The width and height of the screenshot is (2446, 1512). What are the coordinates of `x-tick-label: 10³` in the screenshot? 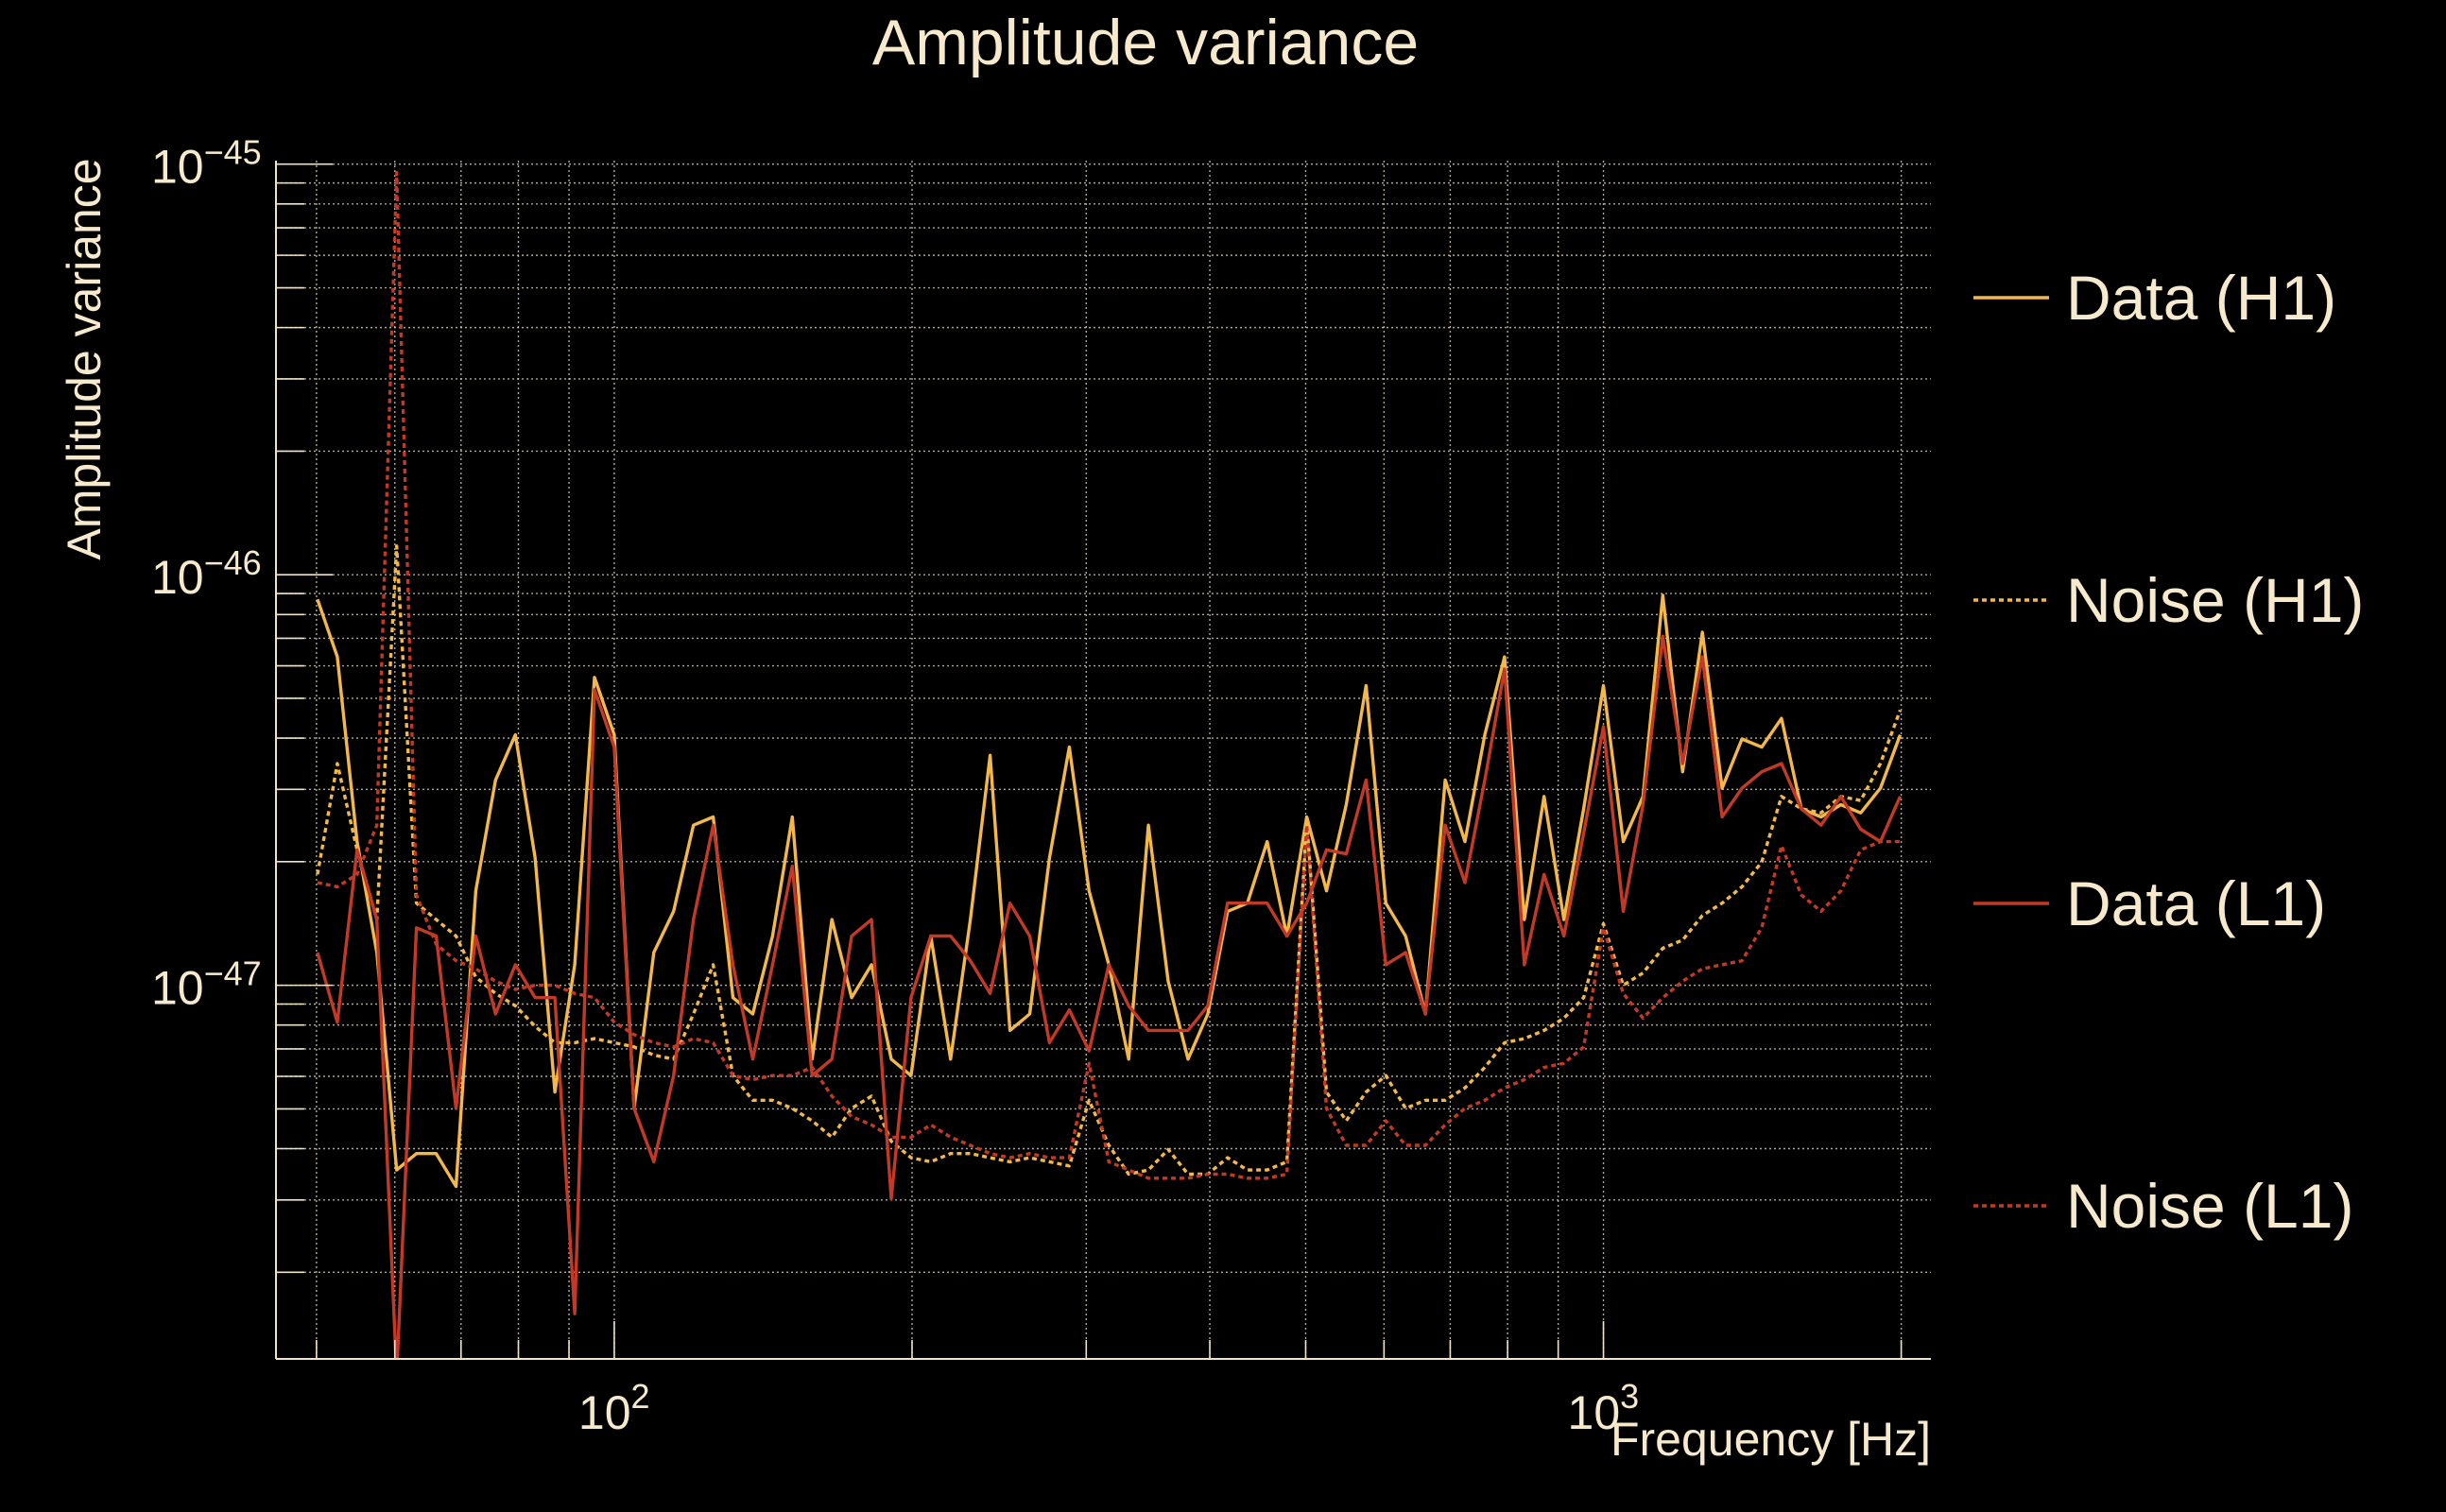 It's located at (1604, 1408).